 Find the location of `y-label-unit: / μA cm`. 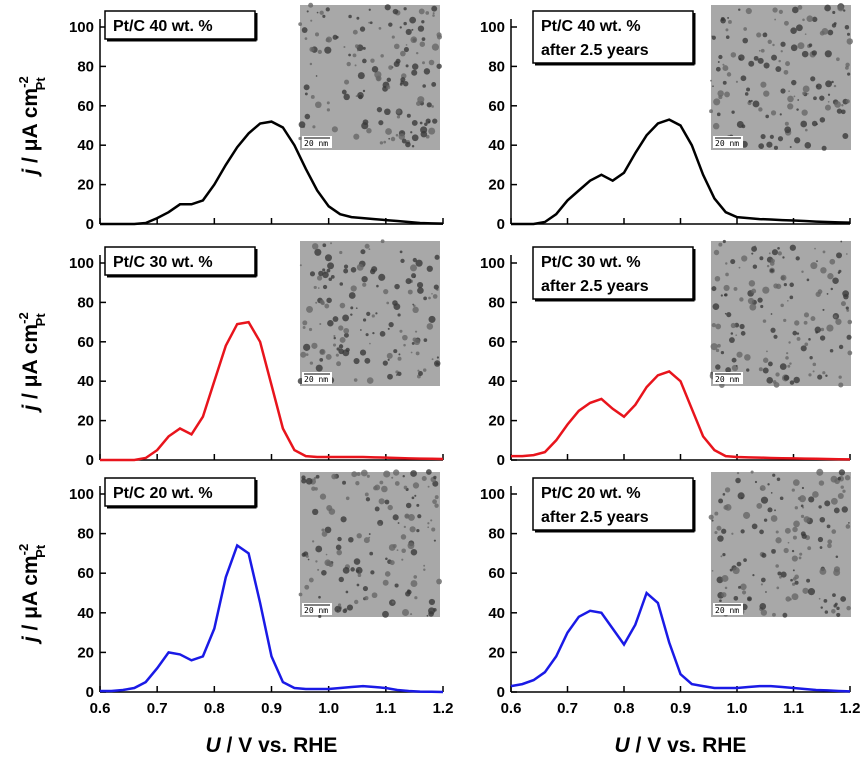

y-label-unit: / μA cm is located at coordinates (30, 128).